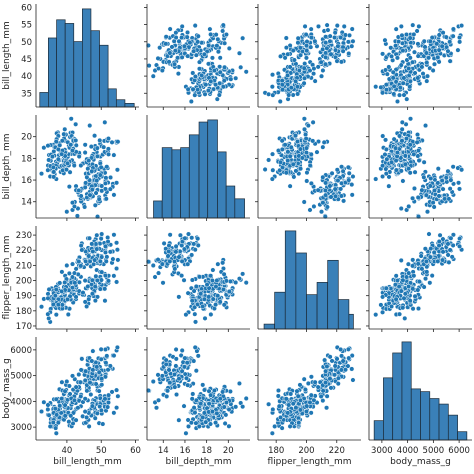  Describe the element at coordinates (309, 462) in the screenshot. I see `x-axis-label-flipper_length_mm: flipper_length_mm` at that location.